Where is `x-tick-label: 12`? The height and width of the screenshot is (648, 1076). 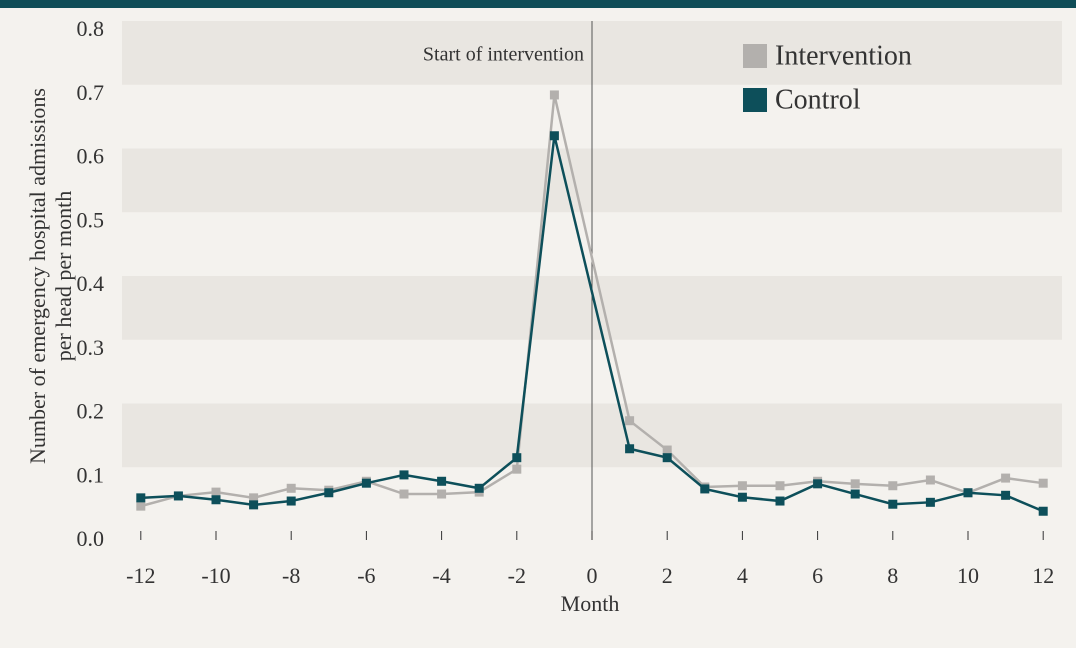
x-tick-label: 12 is located at coordinates (1043, 575).